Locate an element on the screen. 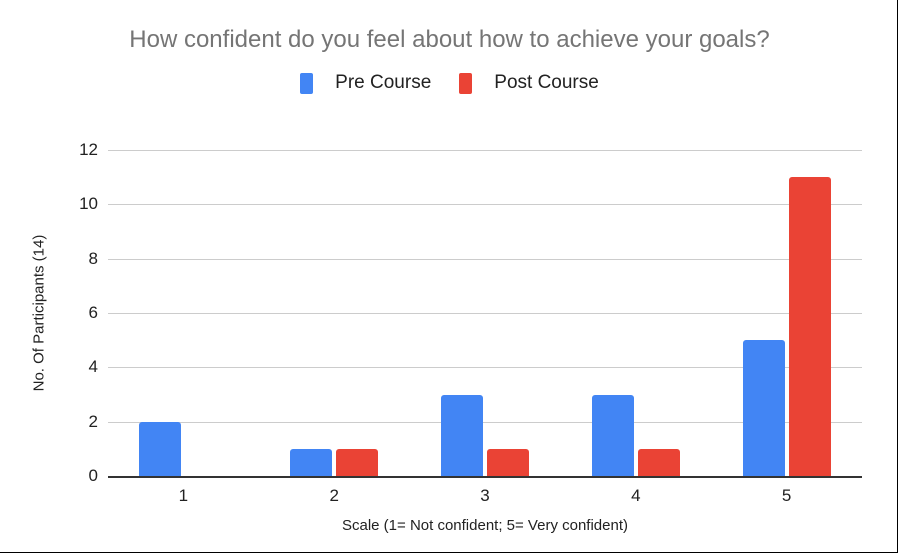 This screenshot has width=899, height=554. y-tick-label: 4 is located at coordinates (93, 367).